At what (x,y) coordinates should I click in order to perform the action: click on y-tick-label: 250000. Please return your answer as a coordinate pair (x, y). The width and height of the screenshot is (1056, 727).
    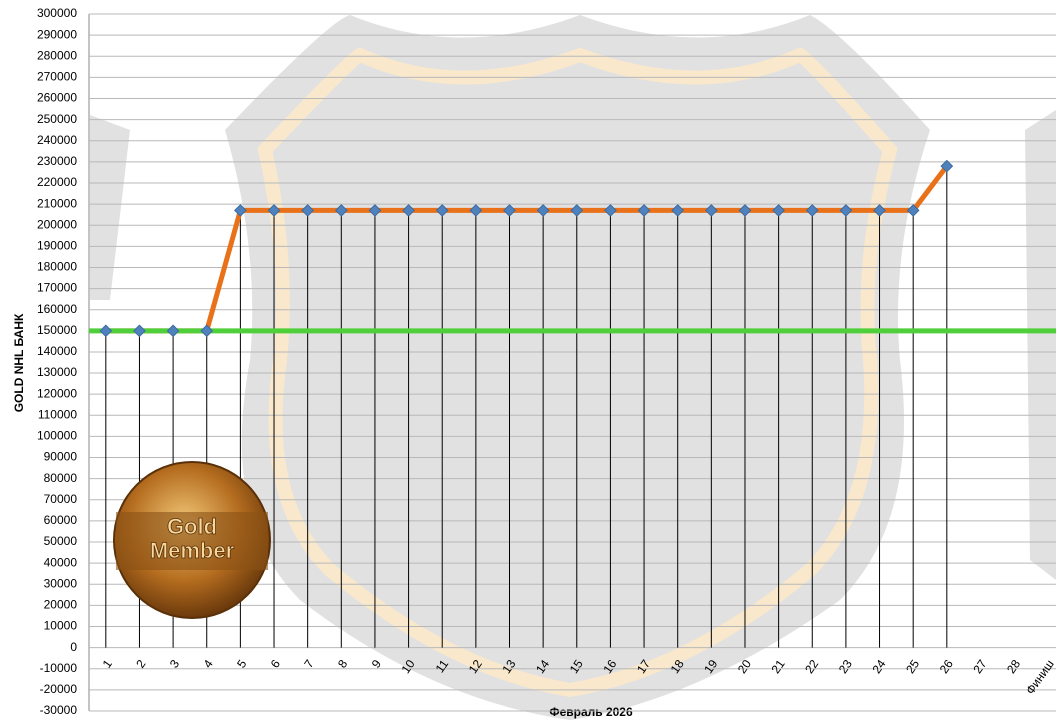
    Looking at the image, I should click on (57, 119).